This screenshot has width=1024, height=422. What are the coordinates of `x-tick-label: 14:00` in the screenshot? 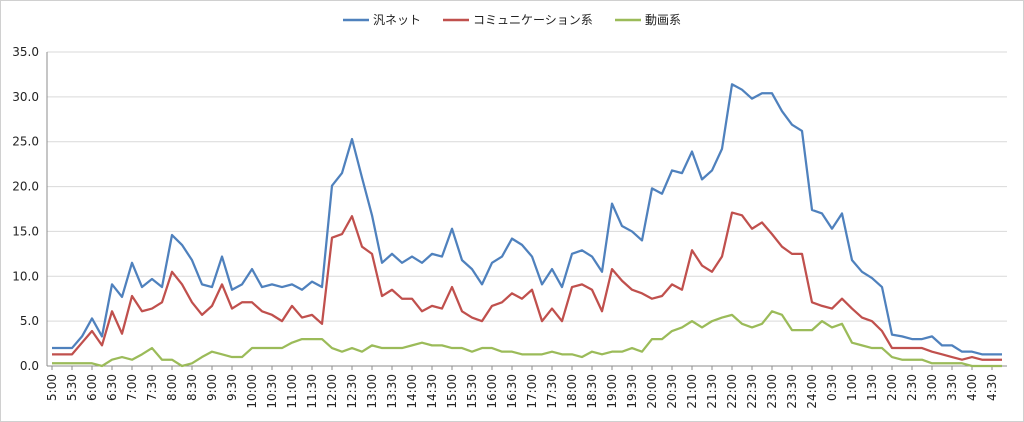 It's located at (412, 391).